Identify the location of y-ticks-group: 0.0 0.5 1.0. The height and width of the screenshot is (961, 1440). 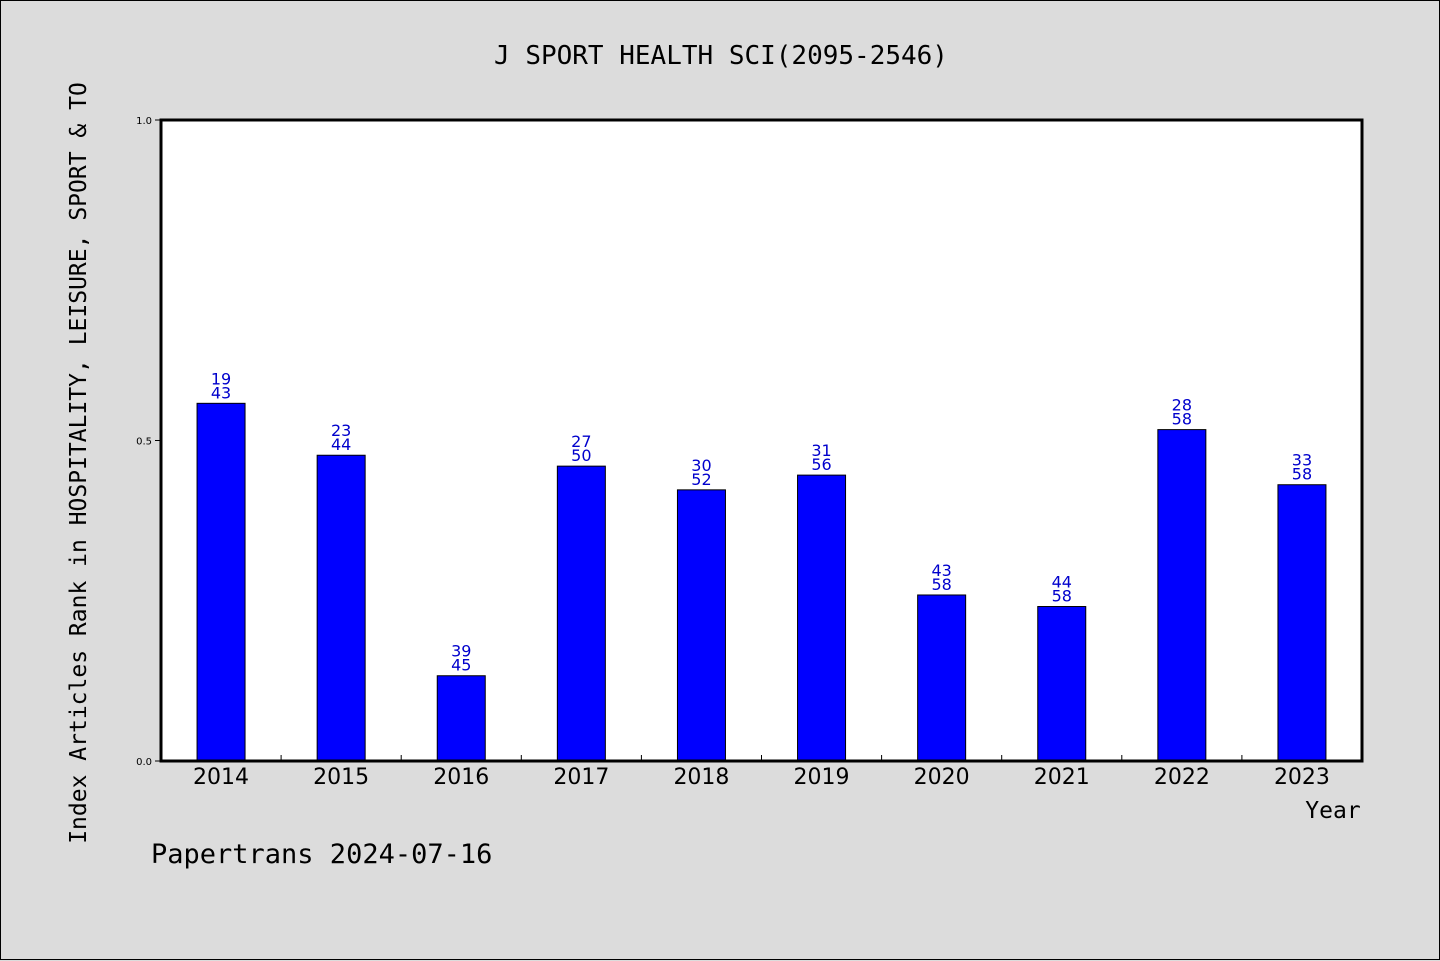
(148, 442).